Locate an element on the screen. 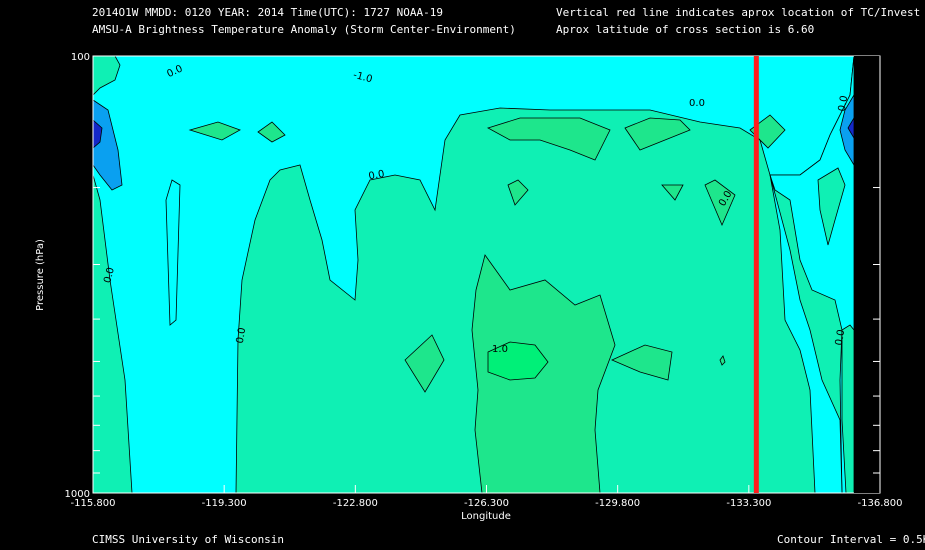 The height and width of the screenshot is (550, 925). x-tick-label: -136.800 is located at coordinates (880, 503).